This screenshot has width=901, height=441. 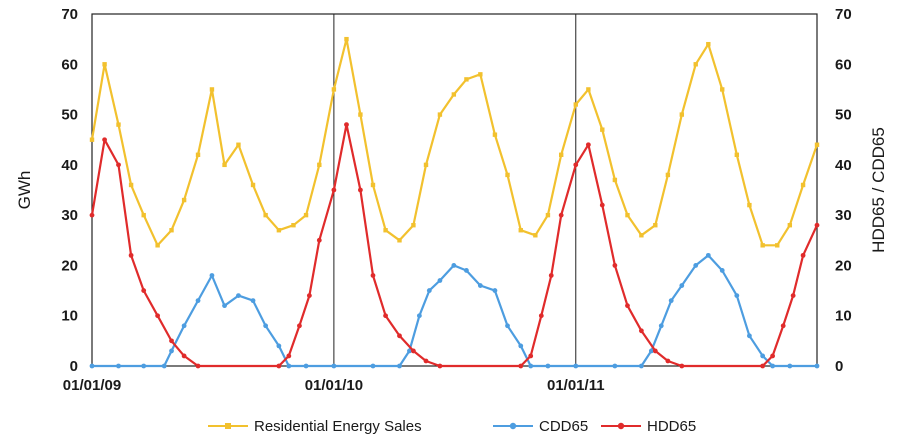 I want to click on y-tick-label-right: 0, so click(x=839, y=366).